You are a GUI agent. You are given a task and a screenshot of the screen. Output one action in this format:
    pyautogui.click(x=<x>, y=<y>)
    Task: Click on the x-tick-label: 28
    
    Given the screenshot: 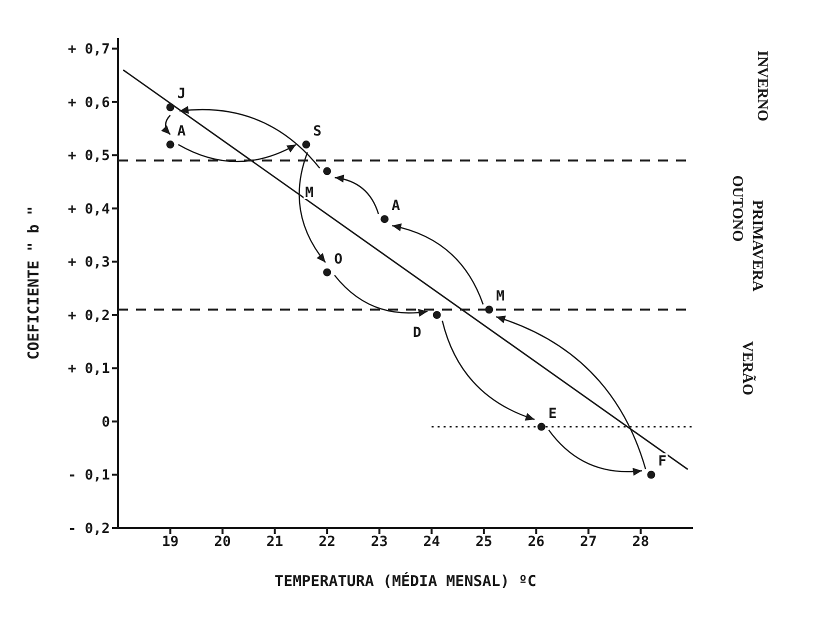 What is the action you would take?
    pyautogui.click(x=641, y=542)
    